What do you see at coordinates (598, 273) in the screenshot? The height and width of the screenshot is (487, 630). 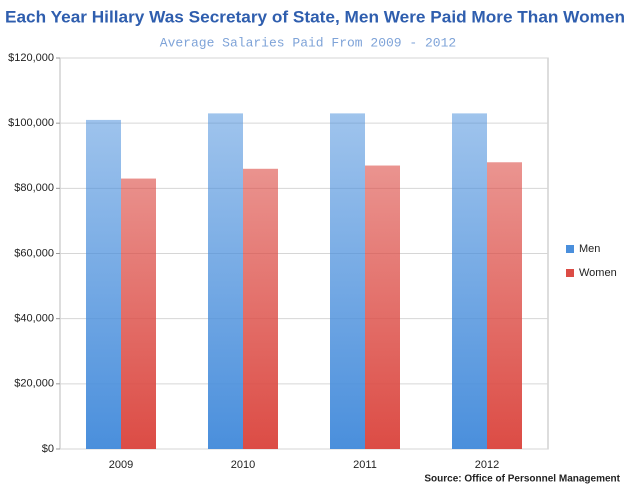 I see `legend-label: Women` at bounding box center [598, 273].